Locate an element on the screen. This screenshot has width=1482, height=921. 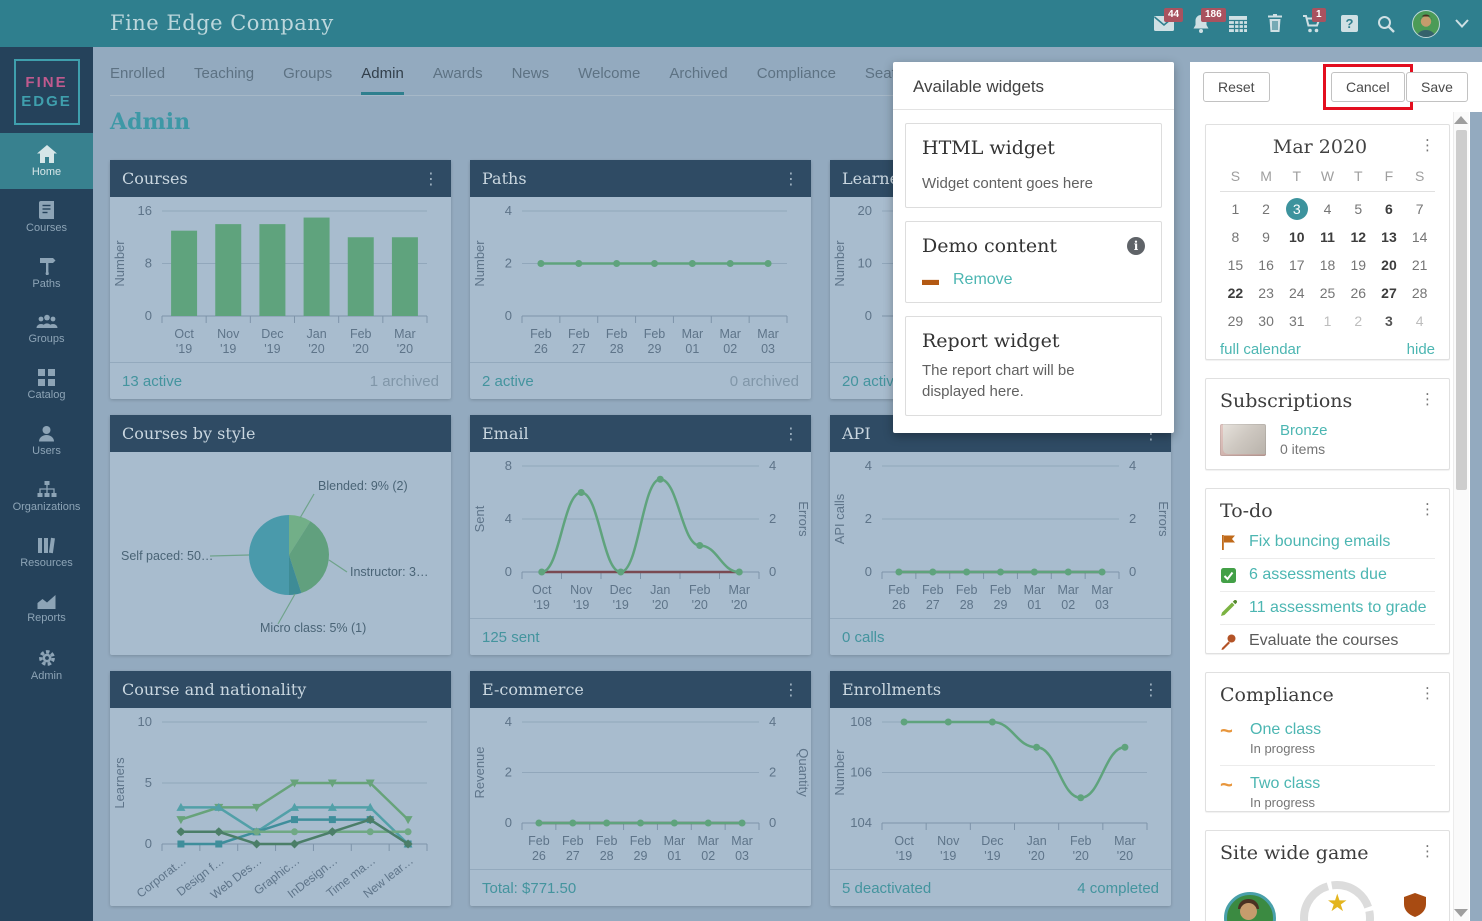
calendar-day: 23 is located at coordinates (1266, 293).